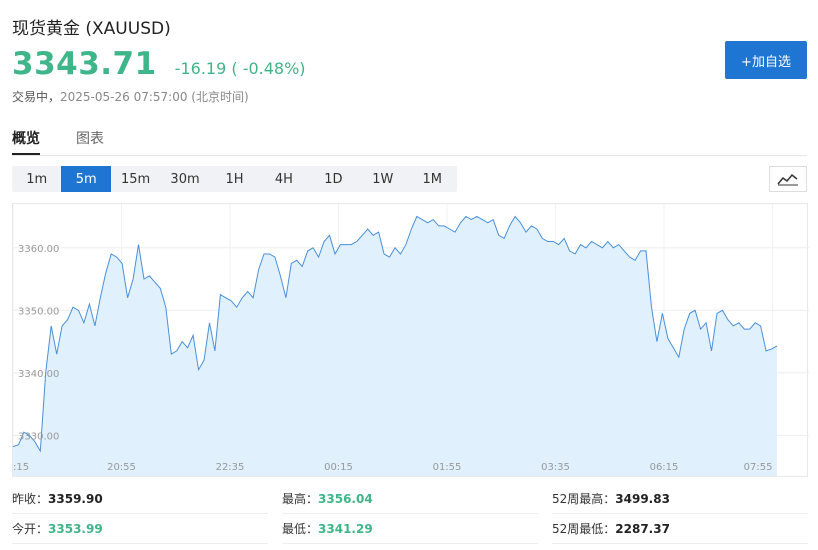  I want to click on stat-label: 最低：, so click(300, 529).